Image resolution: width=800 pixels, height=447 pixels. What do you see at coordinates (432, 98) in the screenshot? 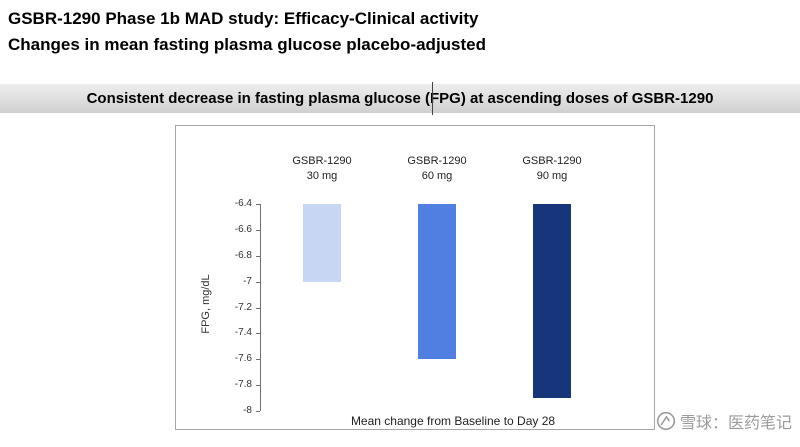
I see `text-cursor-line` at bounding box center [432, 98].